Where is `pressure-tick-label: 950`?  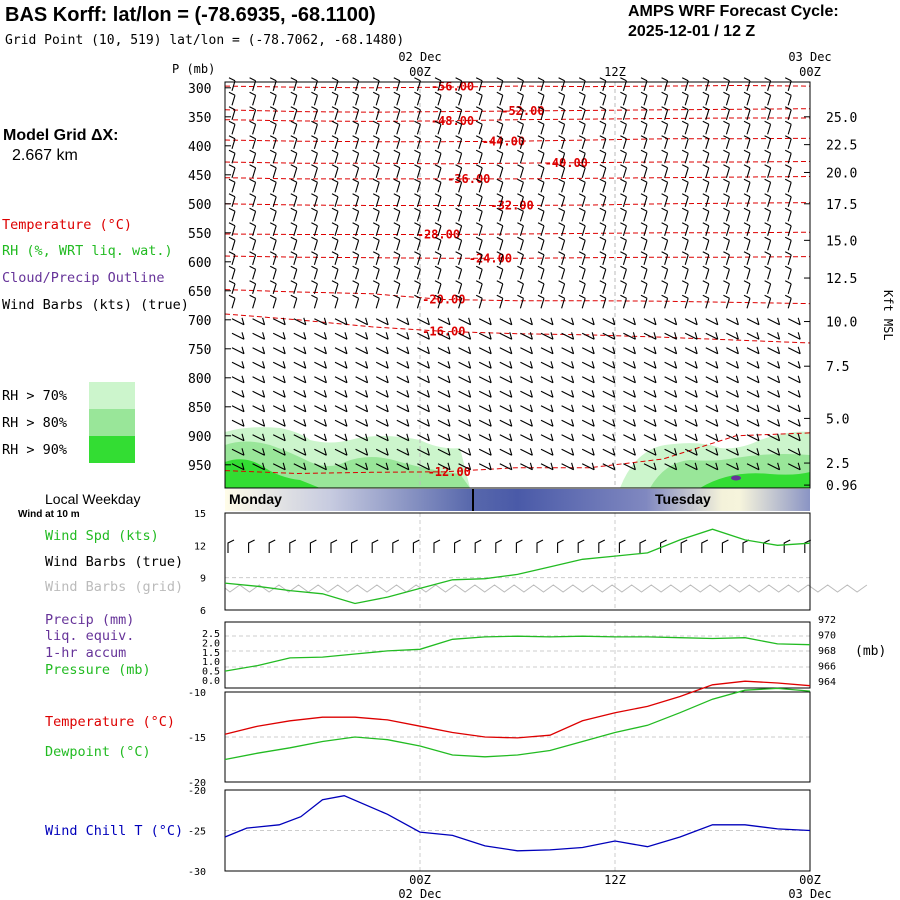 pressure-tick-label: 950 is located at coordinates (199, 466).